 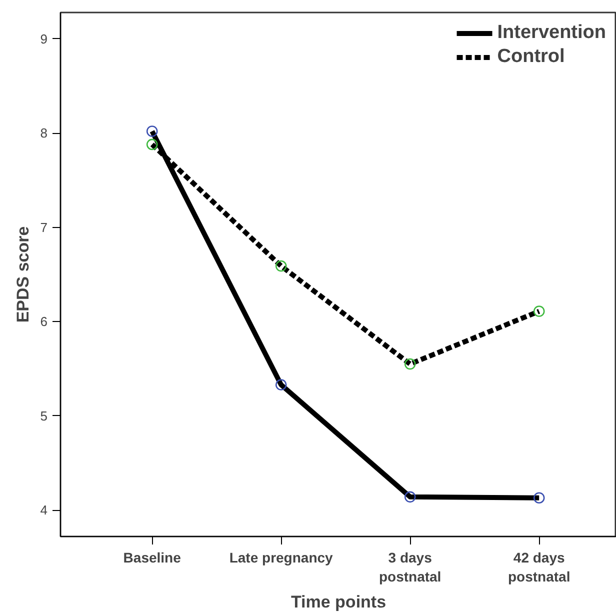 I want to click on y-axis-title: EPDS score, so click(x=22, y=274).